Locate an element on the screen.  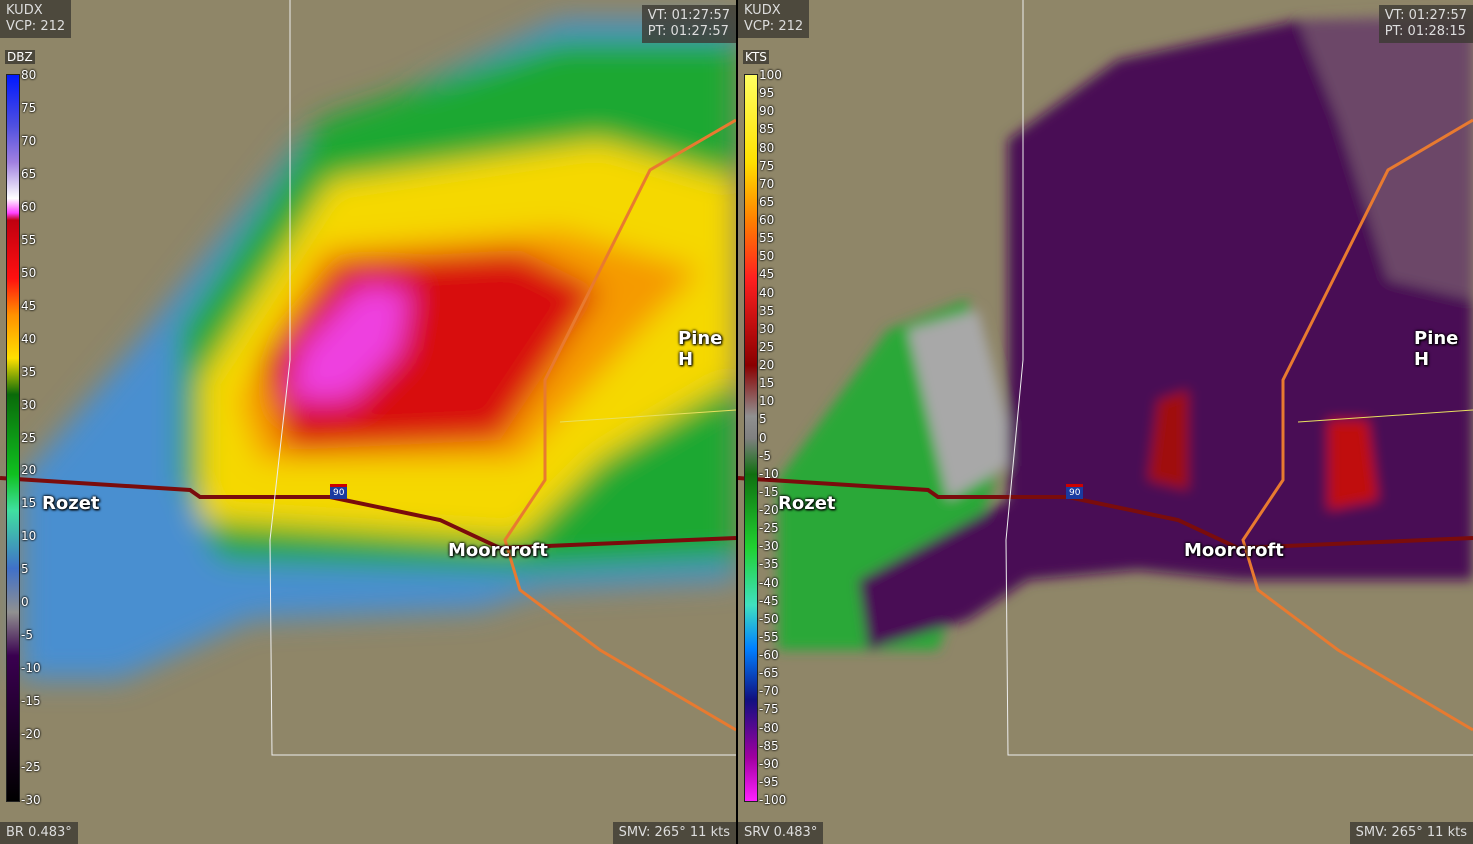
colorbar-tick: -55 is located at coordinates (769, 636).